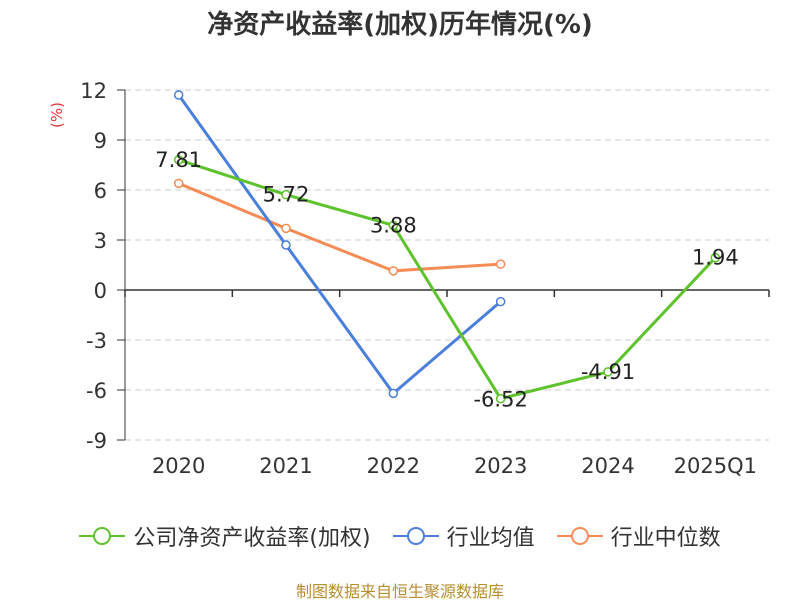 This screenshot has width=800, height=602. Describe the element at coordinates (102, 536) in the screenshot. I see `legend-marker-company` at that location.